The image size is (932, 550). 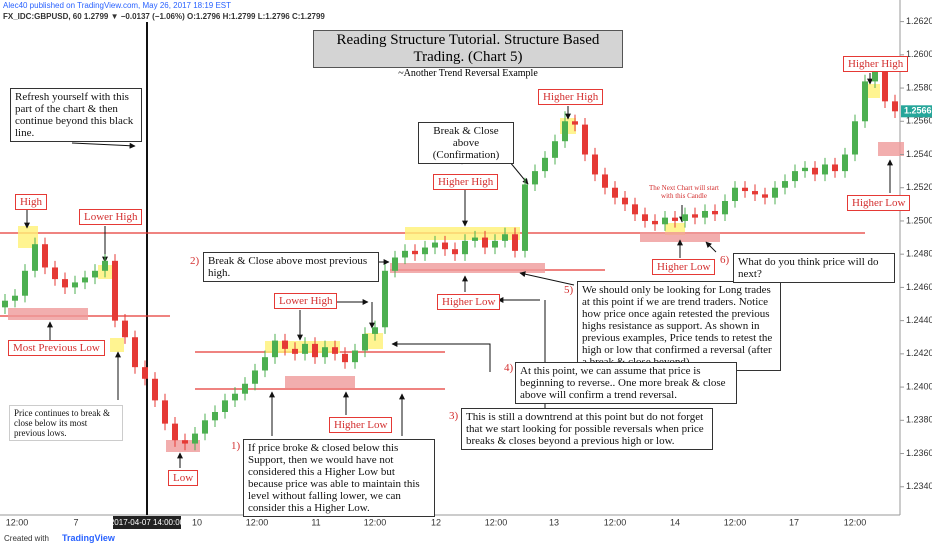 What do you see at coordinates (147, 522) in the screenshot?
I see `crosshair-tag` at bounding box center [147, 522].